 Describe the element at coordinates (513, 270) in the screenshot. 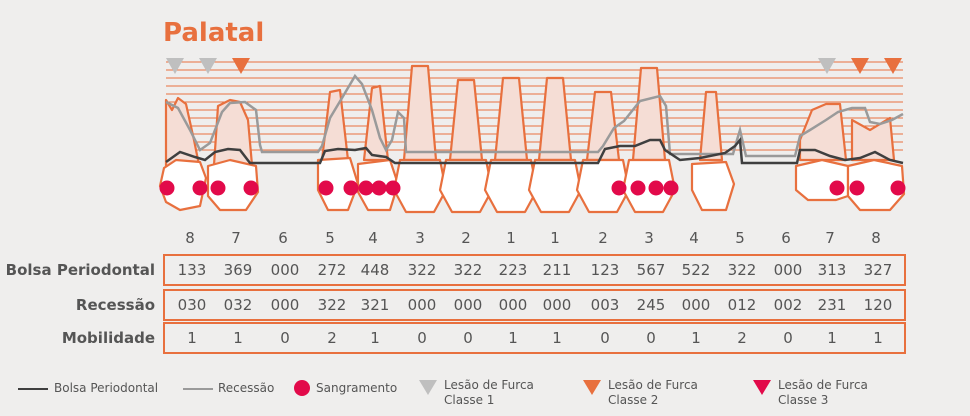

I see `table-cell: 223` at that location.